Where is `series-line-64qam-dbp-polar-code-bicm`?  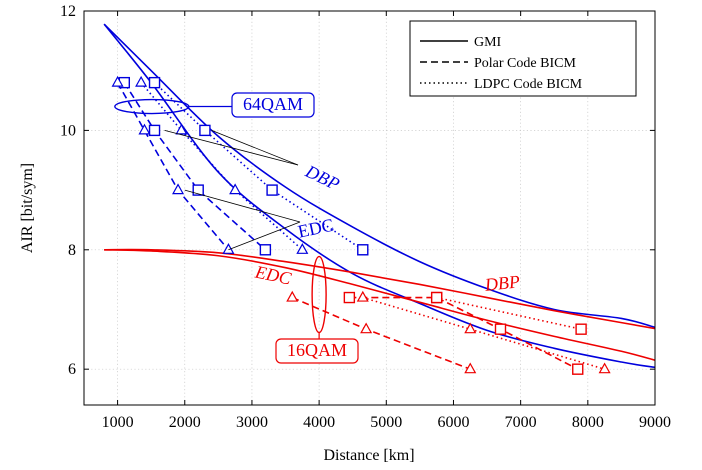 series-line-64qam-dbp-polar-code-bicm is located at coordinates (194, 166).